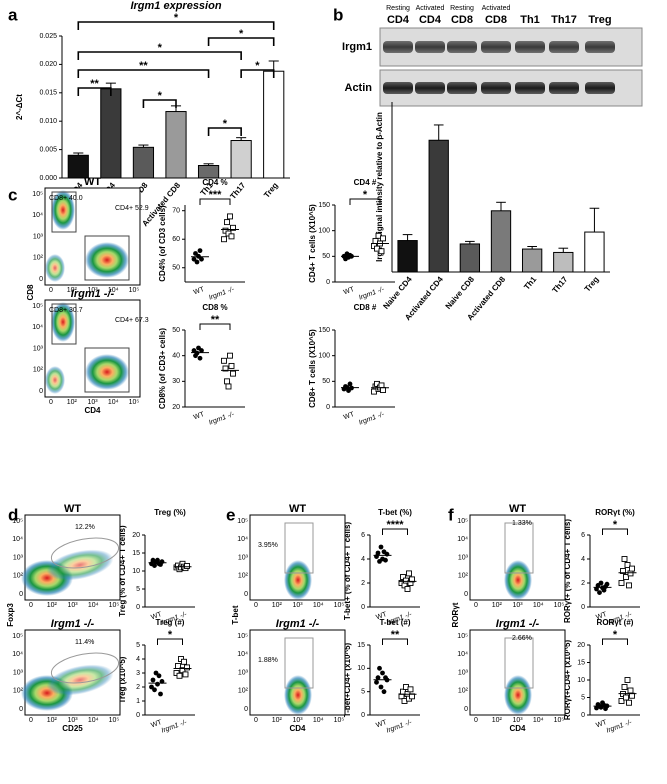 This screenshot has height=784, width=667. I want to click on y-tick-label: 0.000, so click(48, 178).